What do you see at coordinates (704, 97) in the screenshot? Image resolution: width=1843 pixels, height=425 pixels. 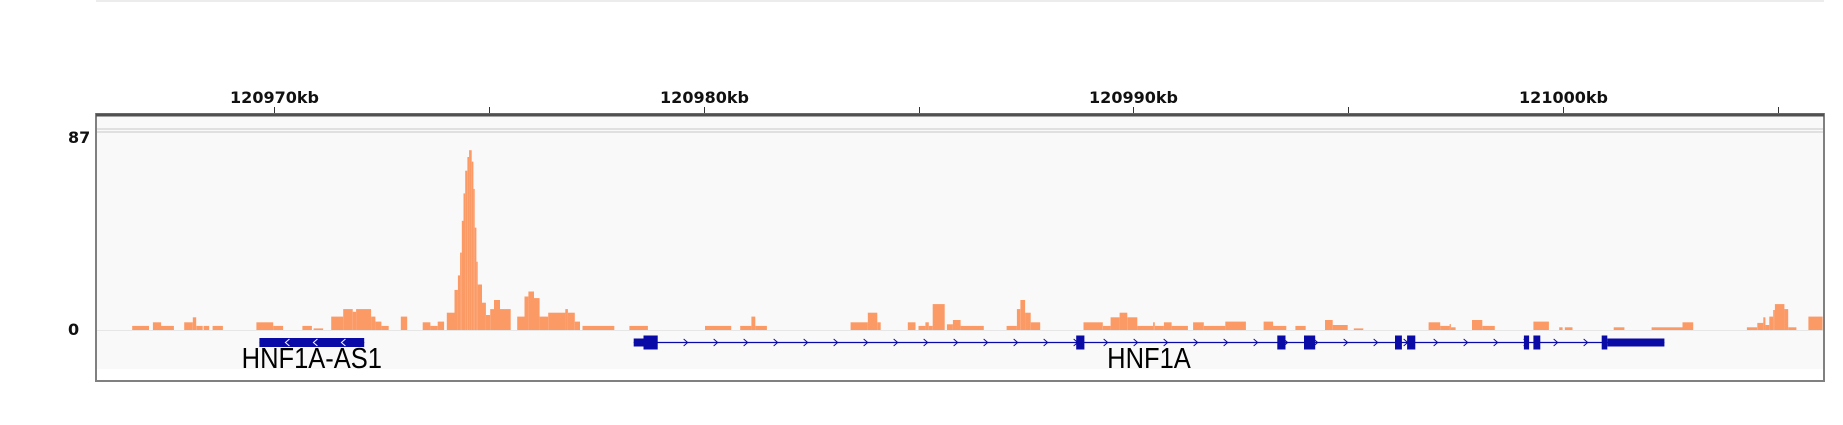 I see `ruler-tick-label: 120980kb` at bounding box center [704, 97].